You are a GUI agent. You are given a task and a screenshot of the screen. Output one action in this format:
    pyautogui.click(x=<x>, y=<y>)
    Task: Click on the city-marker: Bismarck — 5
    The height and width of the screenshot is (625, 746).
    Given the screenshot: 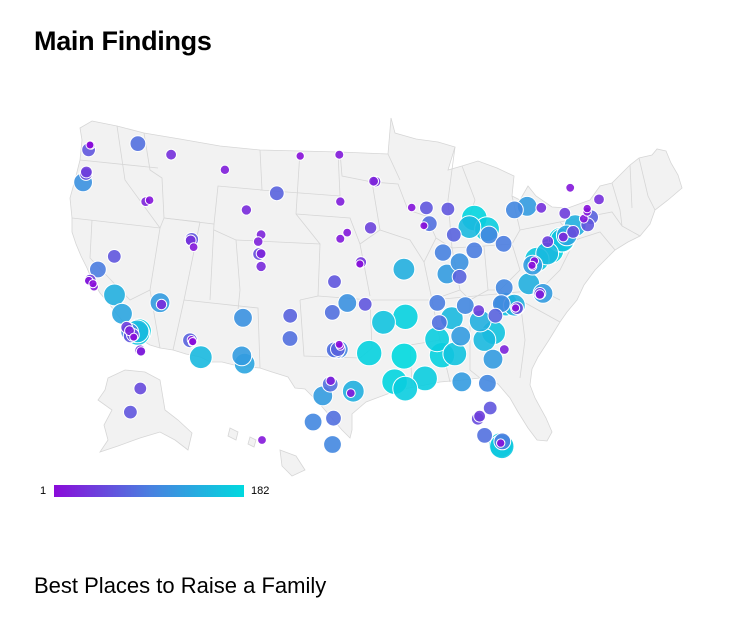 What is the action you would take?
    pyautogui.click(x=300, y=156)
    